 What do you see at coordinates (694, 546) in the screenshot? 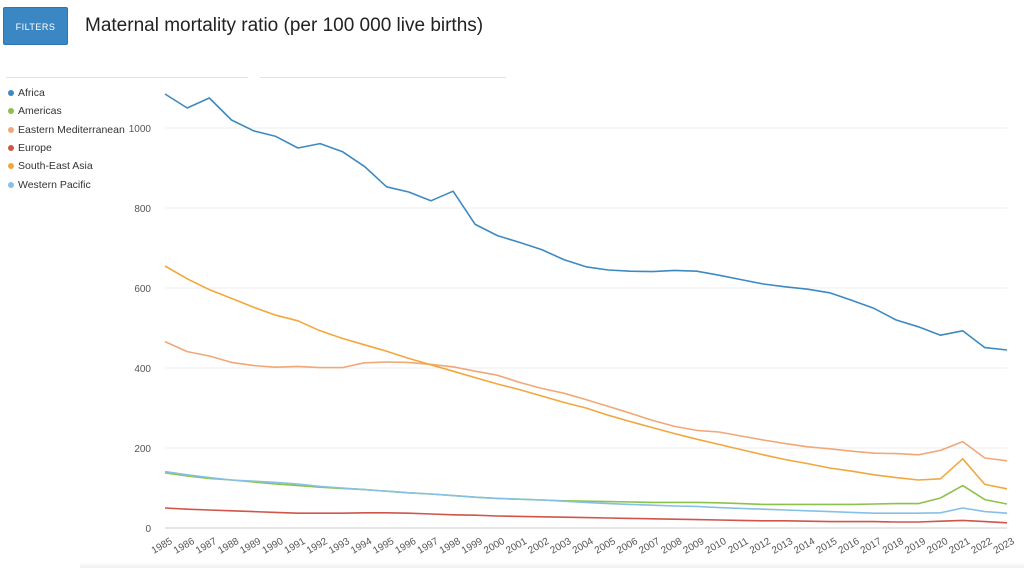
I see `x-tick-label: 2009` at bounding box center [694, 546].